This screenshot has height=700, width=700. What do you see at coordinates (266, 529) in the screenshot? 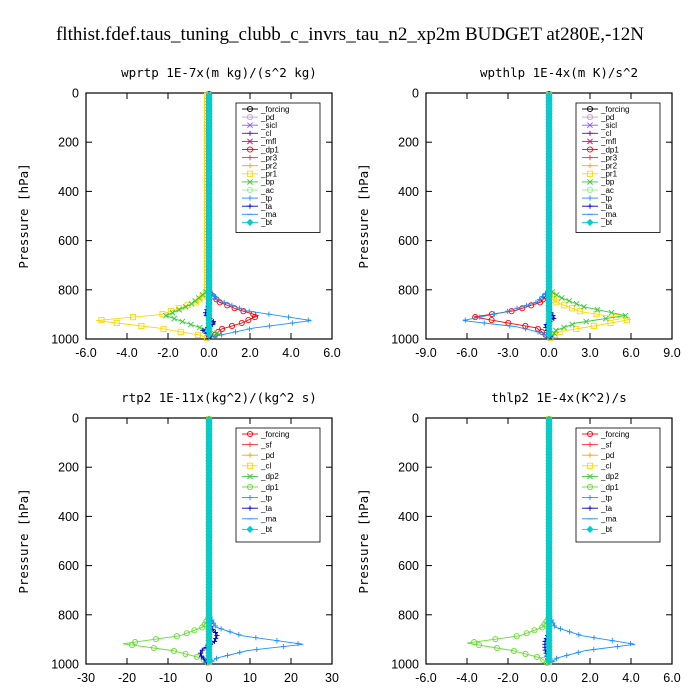
I see `legend-label: _bt` at bounding box center [266, 529].